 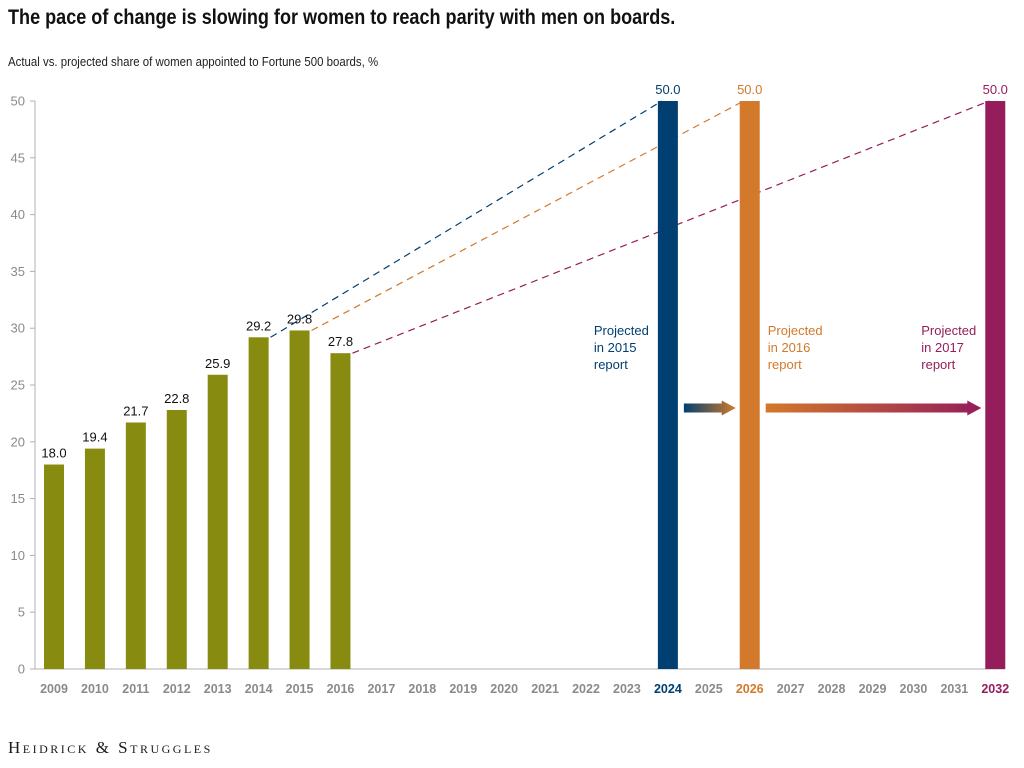 I want to click on data-label-2016: 27.8, so click(x=340, y=341).